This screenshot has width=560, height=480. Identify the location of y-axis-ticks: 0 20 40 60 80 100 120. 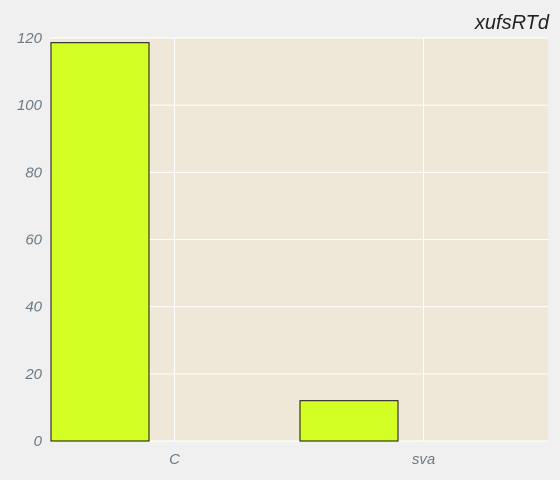
(30, 240).